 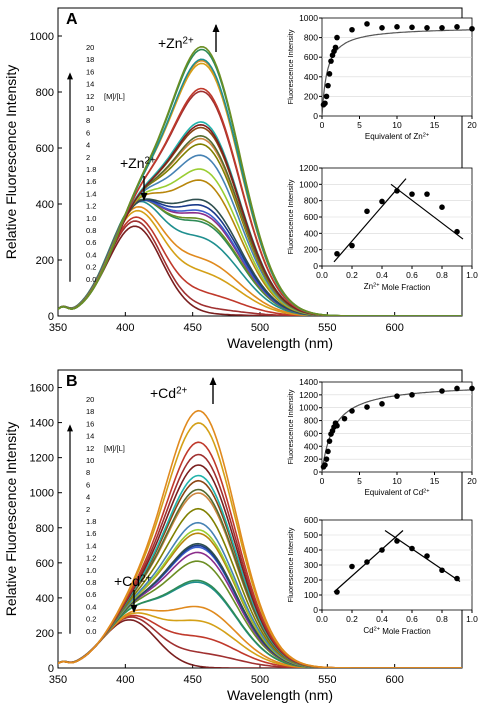 I want to click on ratio-value: 6, so click(x=88, y=484).